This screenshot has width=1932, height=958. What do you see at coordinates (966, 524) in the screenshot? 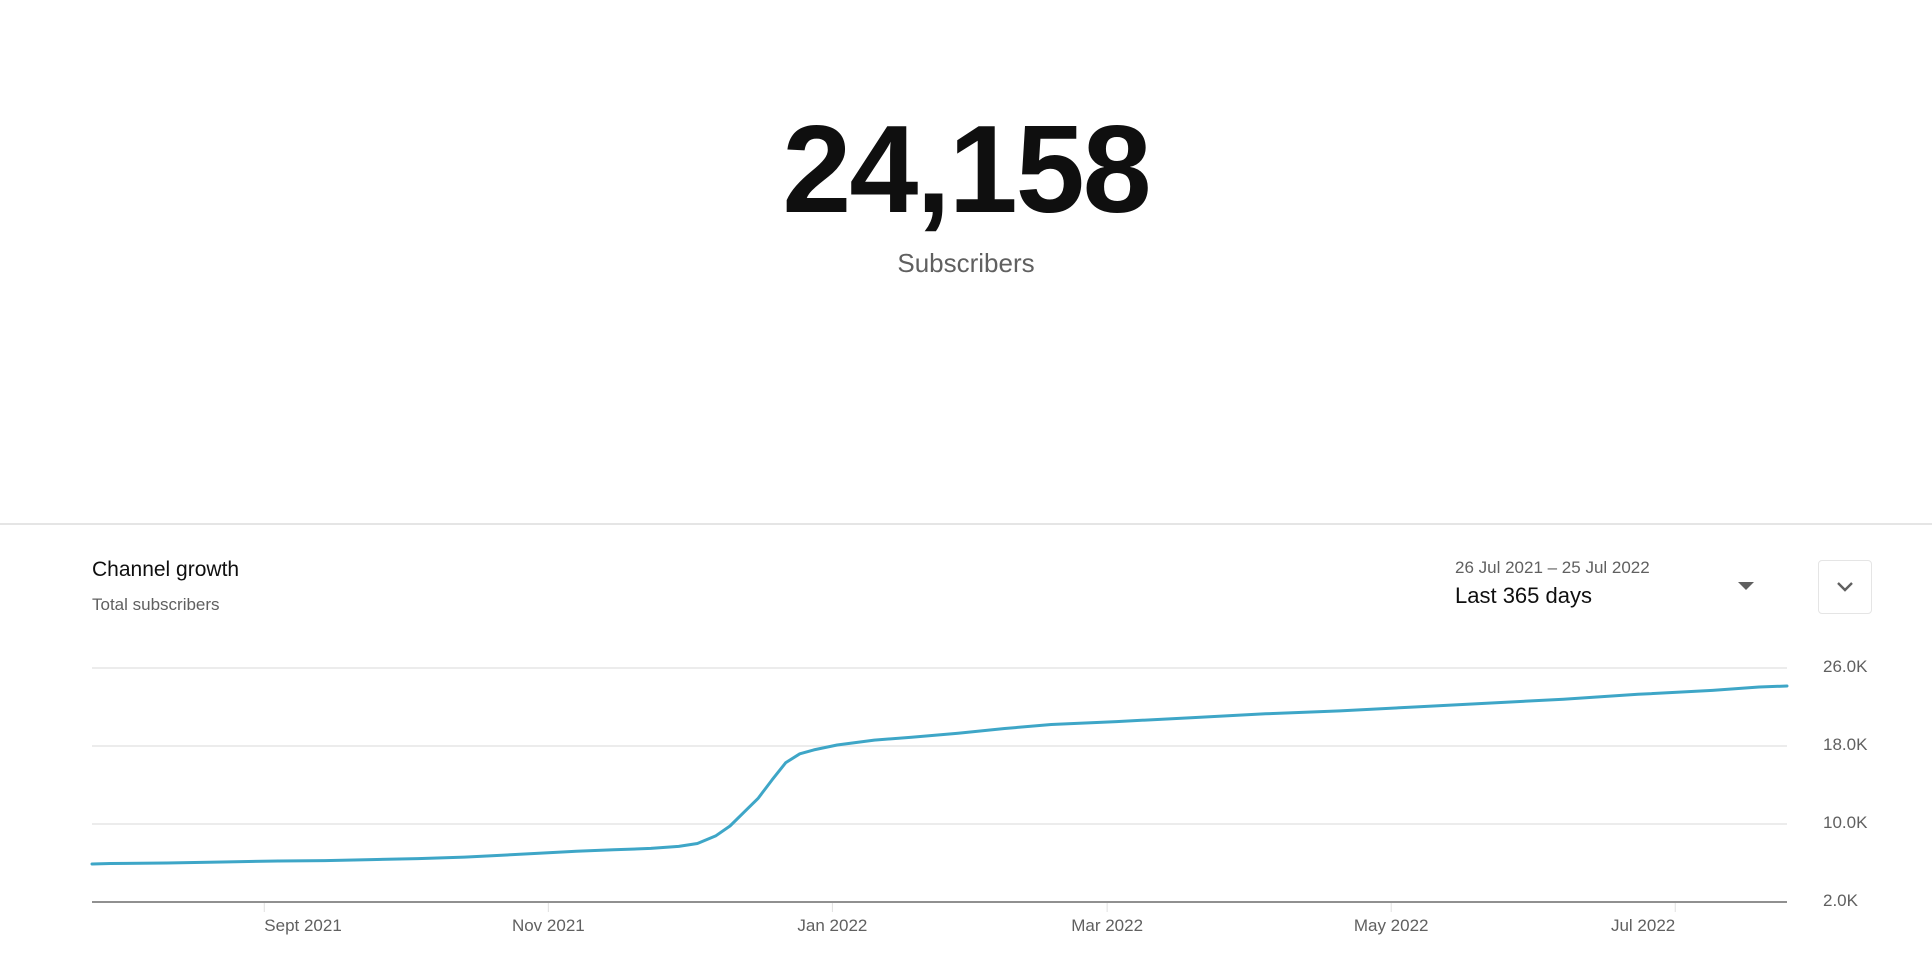
I see `section-divider` at bounding box center [966, 524].